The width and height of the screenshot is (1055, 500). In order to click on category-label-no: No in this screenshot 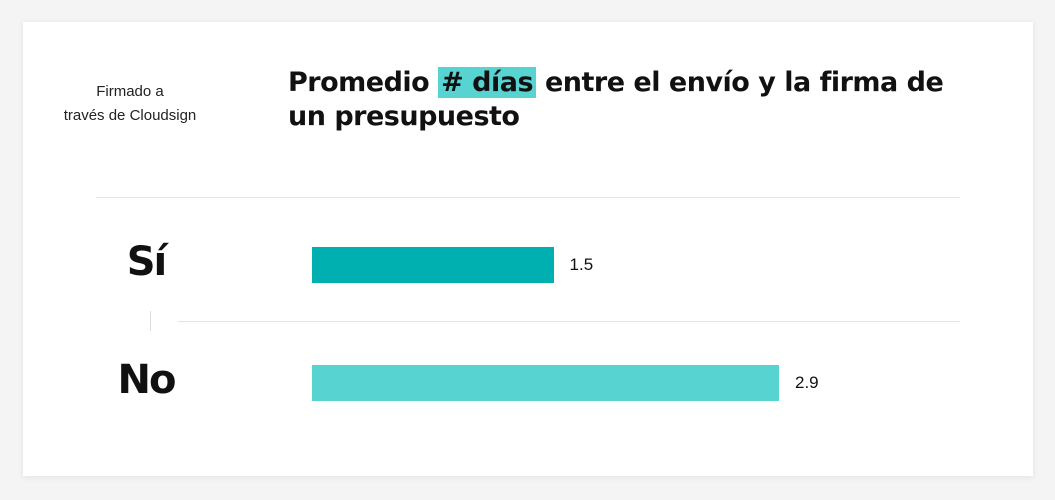, I will do `click(147, 380)`.